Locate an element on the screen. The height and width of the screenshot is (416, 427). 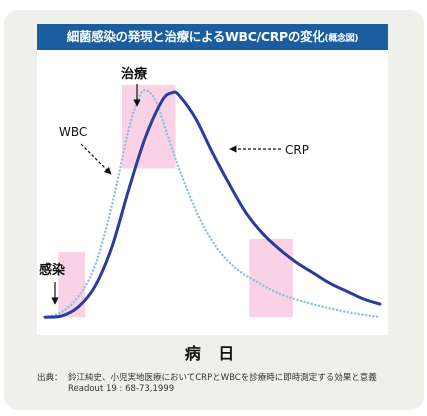
annotation-arrow-wbc is located at coordinates (96, 159).